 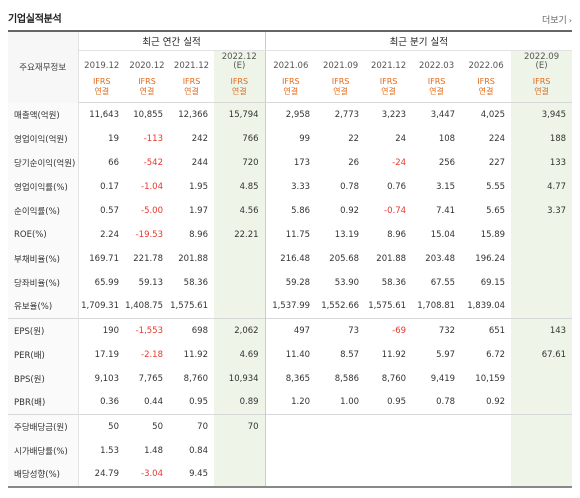 What do you see at coordinates (109, 210) in the screenshot?
I see `table-cell: 0.57` at bounding box center [109, 210].